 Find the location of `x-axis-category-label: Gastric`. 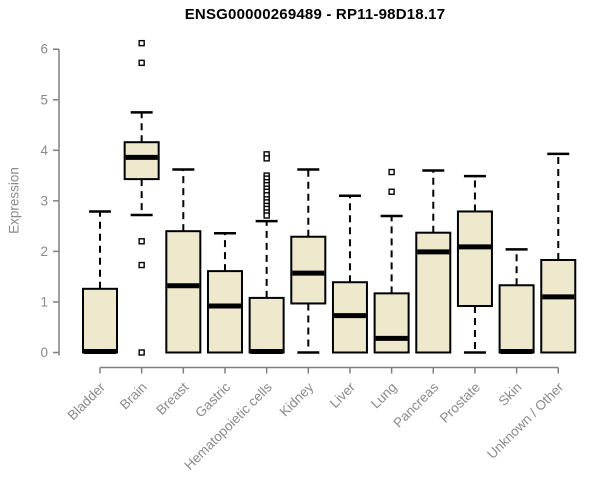

x-axis-category-label: Gastric is located at coordinates (212, 399).